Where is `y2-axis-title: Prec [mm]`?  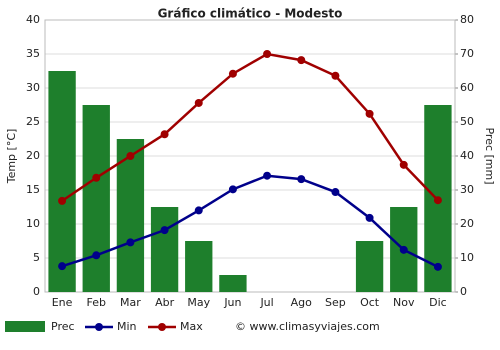 y2-axis-title: Prec [mm] is located at coordinates (489, 155).